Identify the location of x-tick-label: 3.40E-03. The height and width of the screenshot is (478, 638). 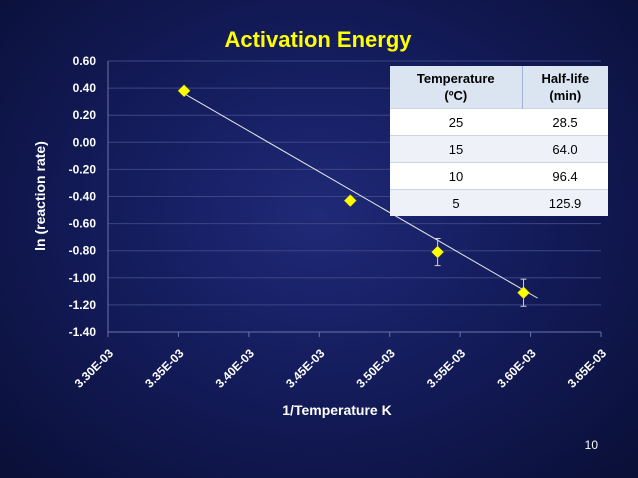
(235, 368).